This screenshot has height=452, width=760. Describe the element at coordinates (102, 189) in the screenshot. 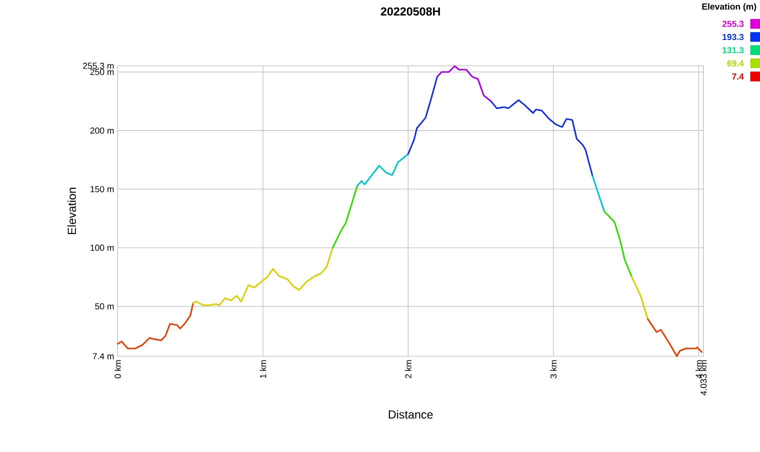

I see `y-tick-label: 150 m` at that location.